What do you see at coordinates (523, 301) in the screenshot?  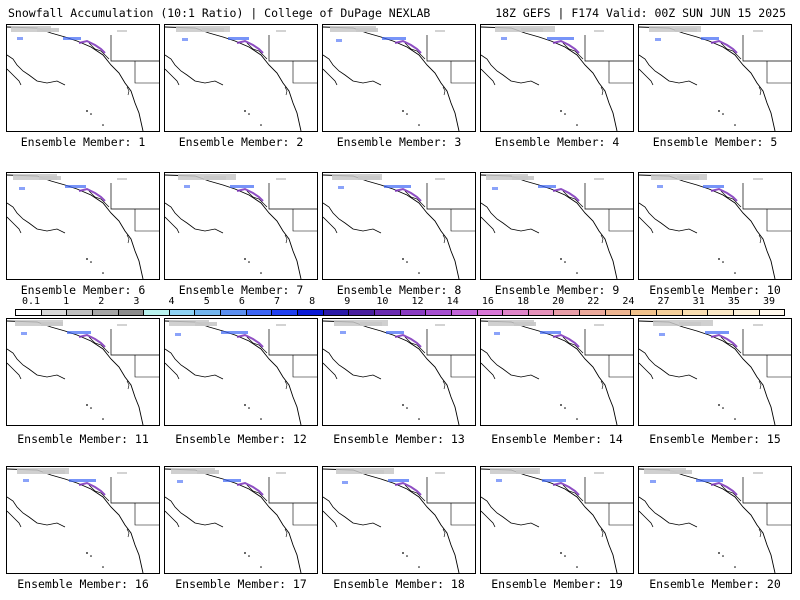 I see `colorbar-tick-label: 18` at bounding box center [523, 301].